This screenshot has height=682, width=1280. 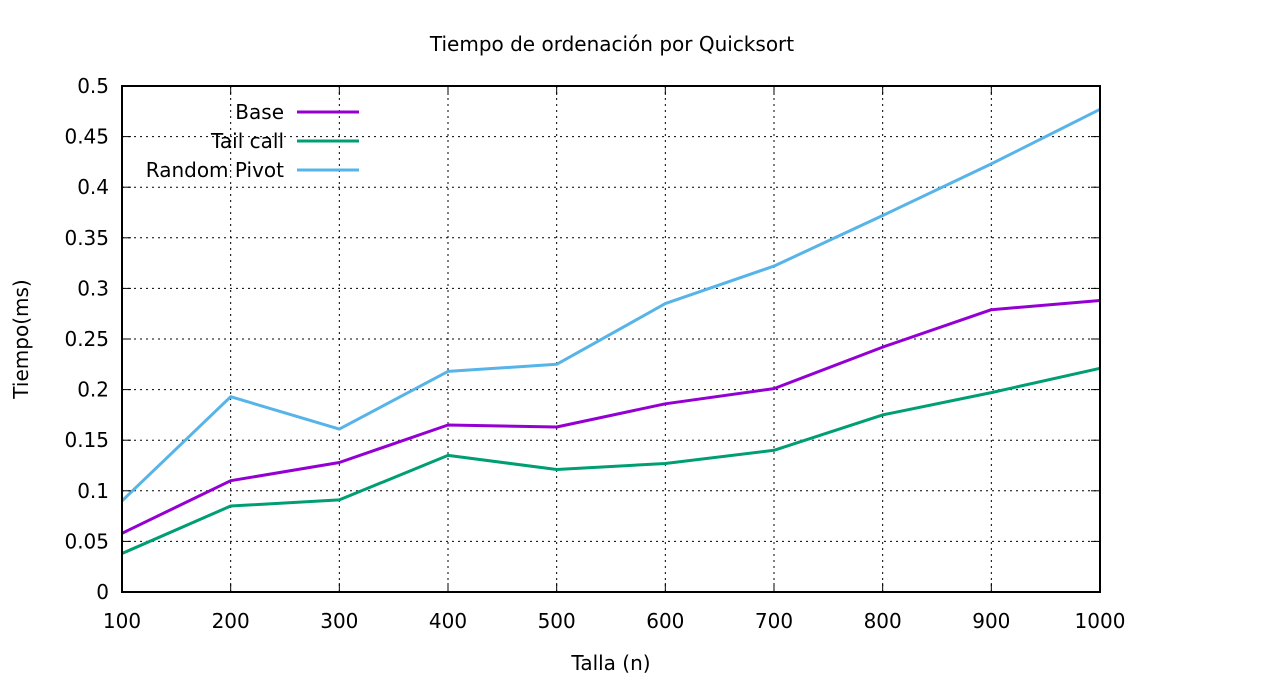 I want to click on x-tick-label: 1000, so click(x=1100, y=621).